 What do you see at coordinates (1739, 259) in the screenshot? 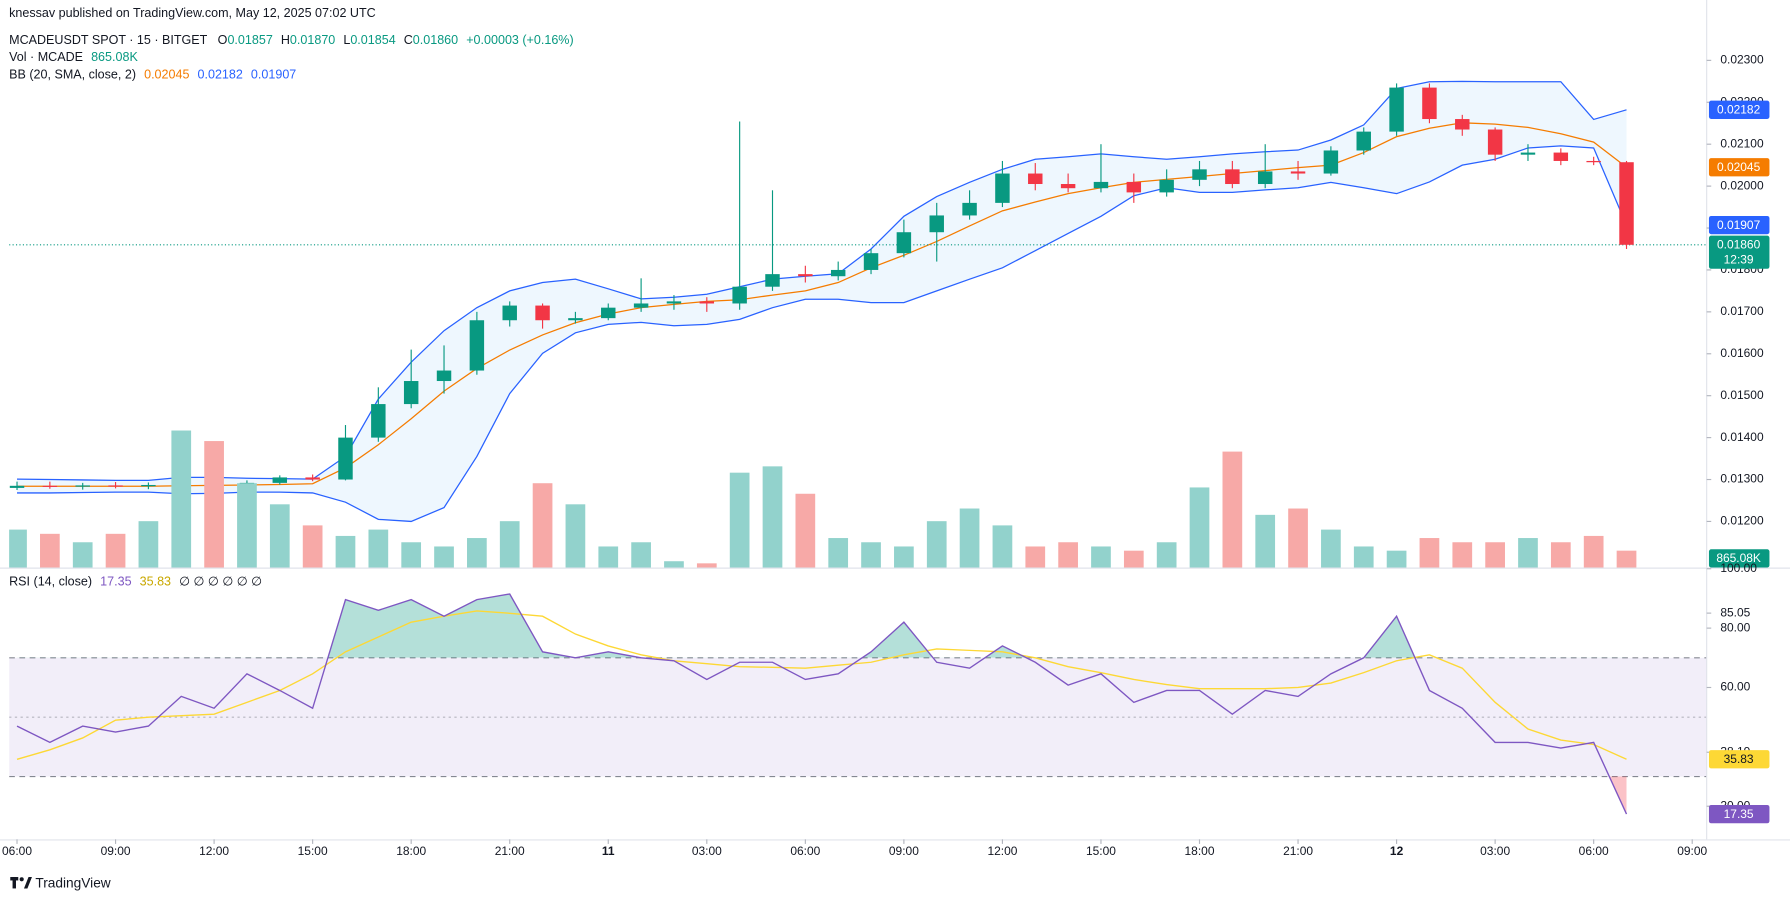
I see `countdown-tag: 12:39` at bounding box center [1739, 259].